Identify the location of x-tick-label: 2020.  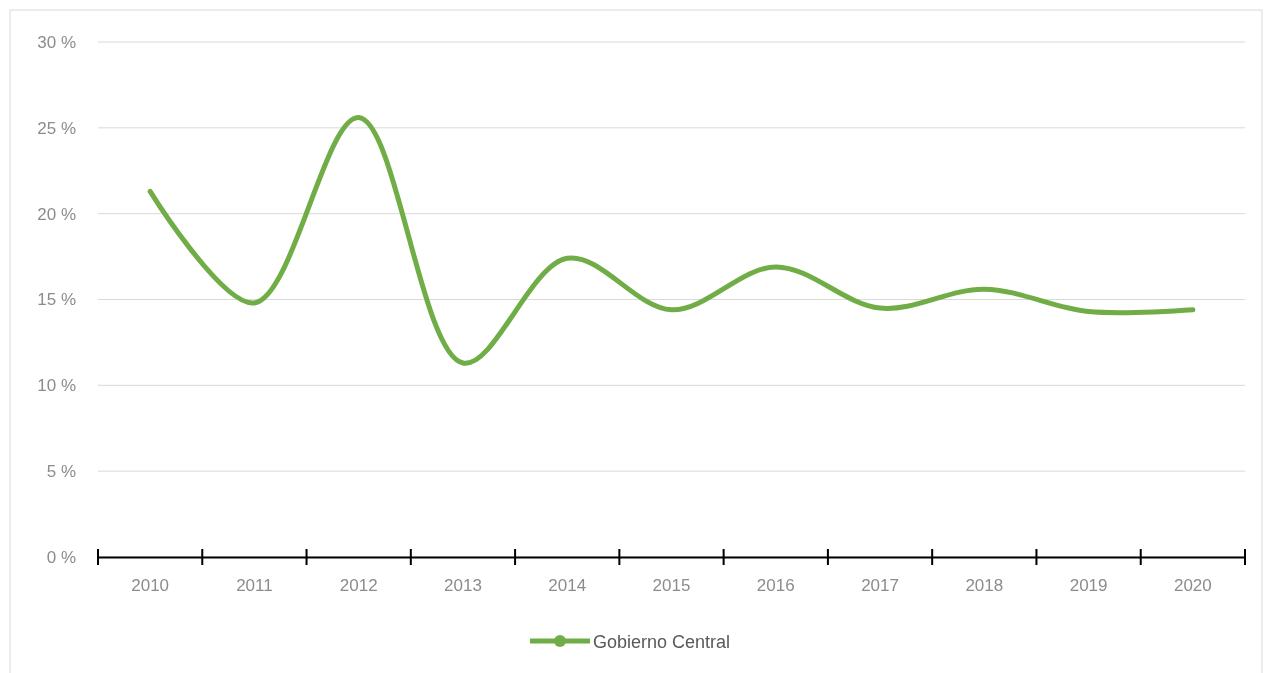
(1192, 586).